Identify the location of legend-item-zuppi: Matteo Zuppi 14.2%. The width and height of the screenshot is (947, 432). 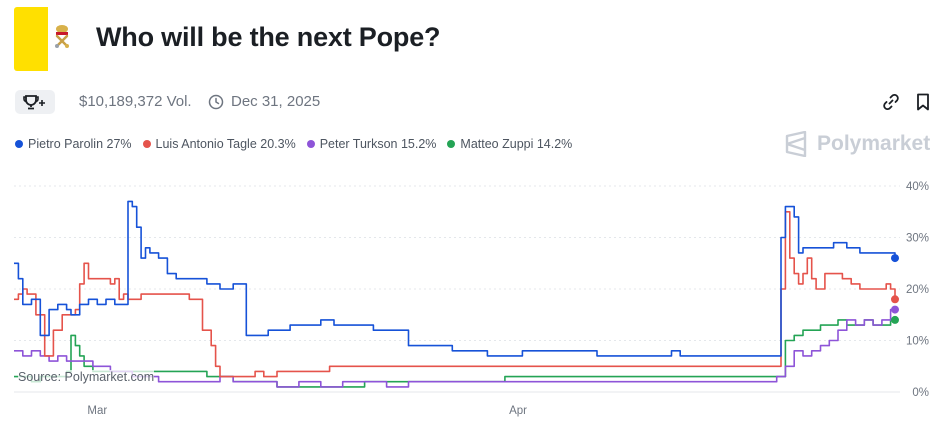
(509, 144).